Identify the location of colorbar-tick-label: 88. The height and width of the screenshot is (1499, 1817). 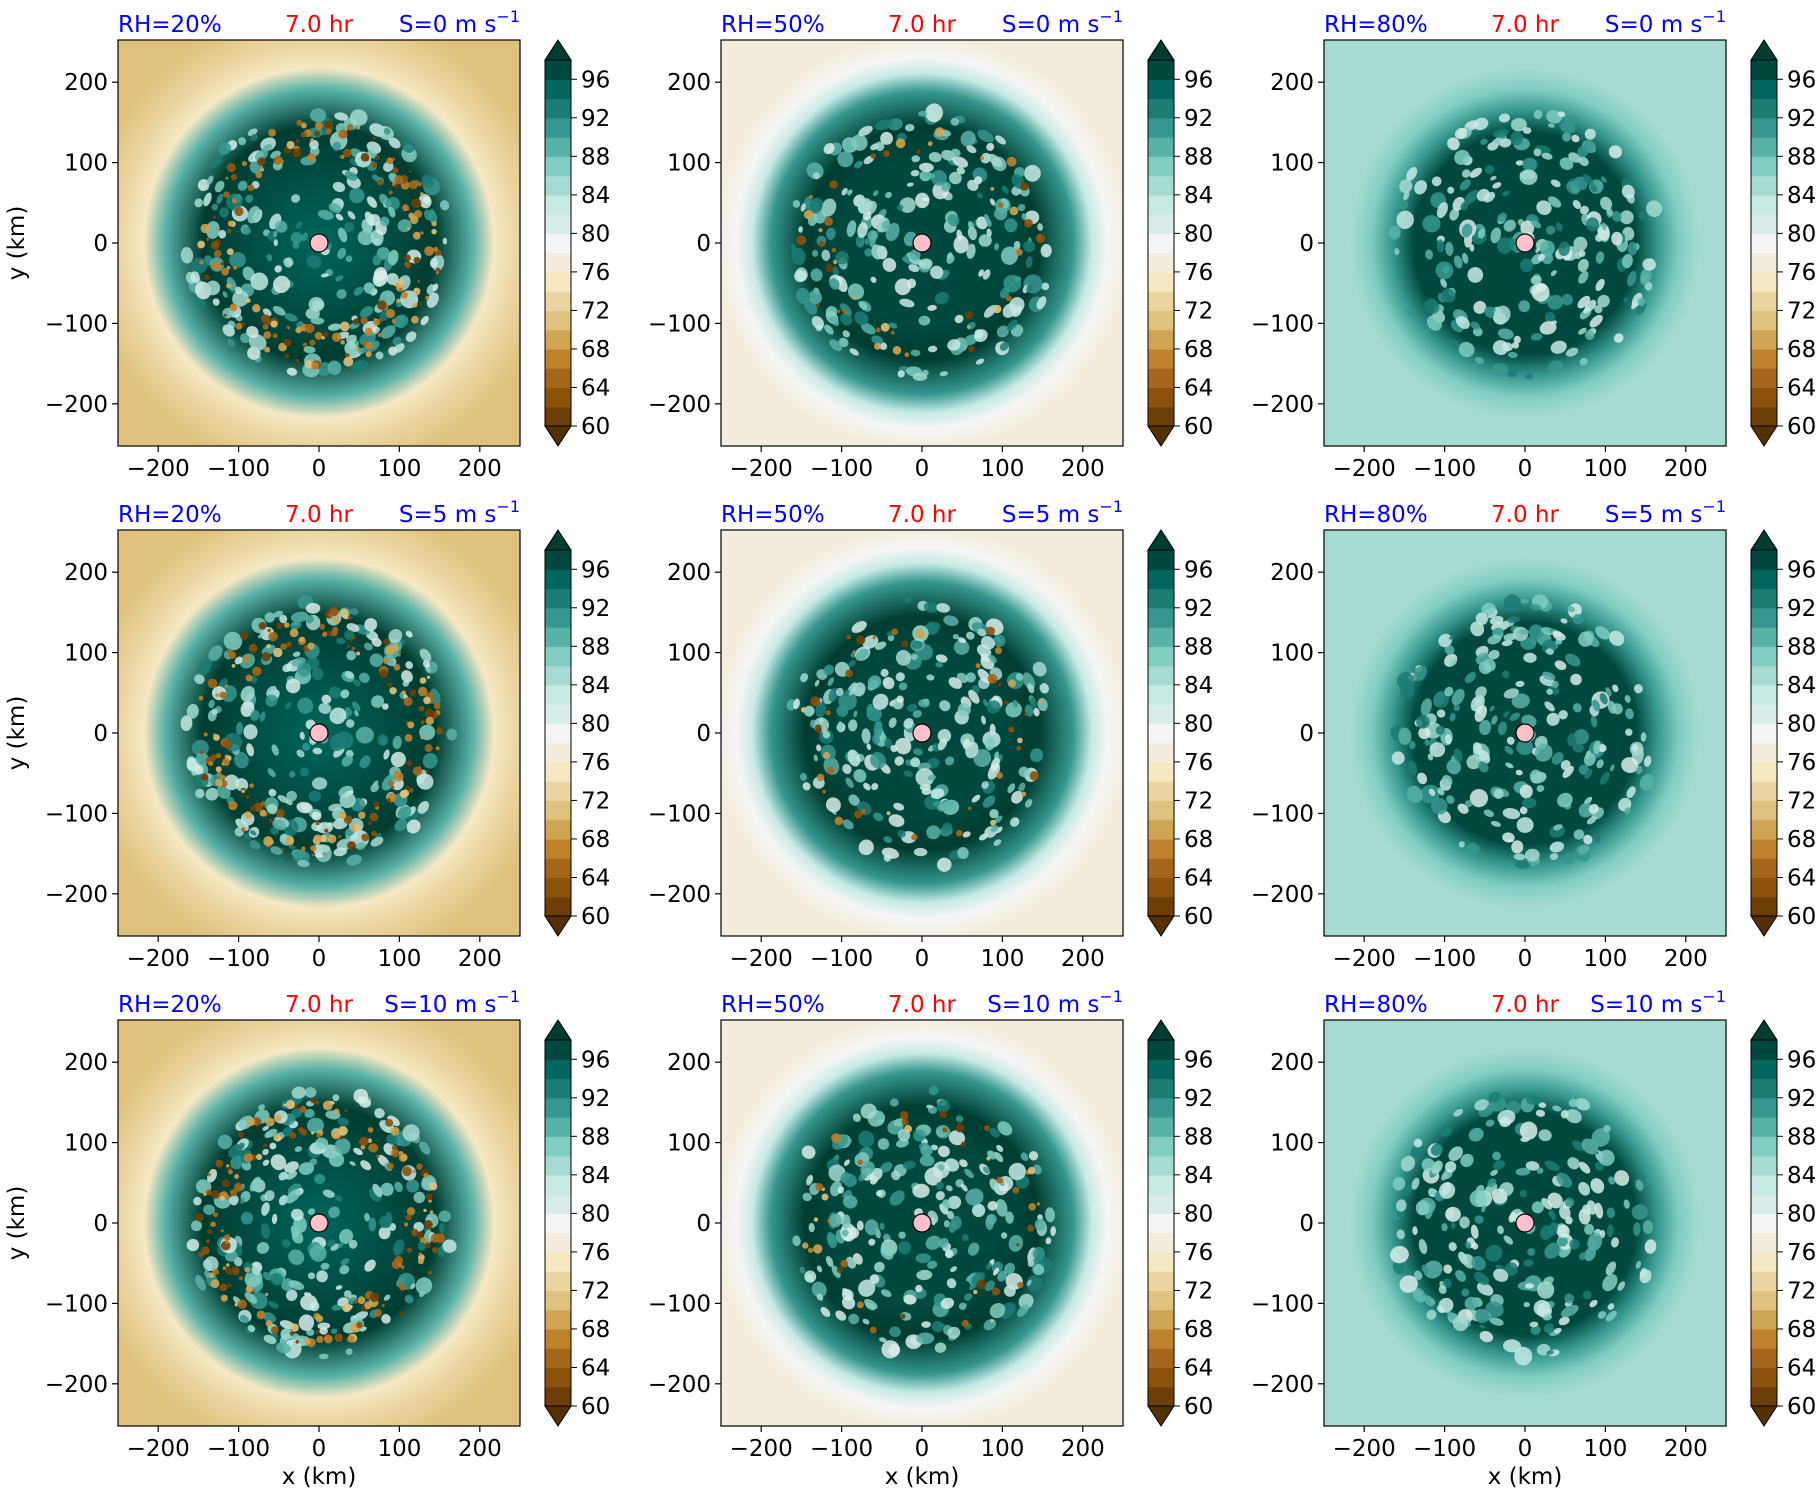
(1198, 647).